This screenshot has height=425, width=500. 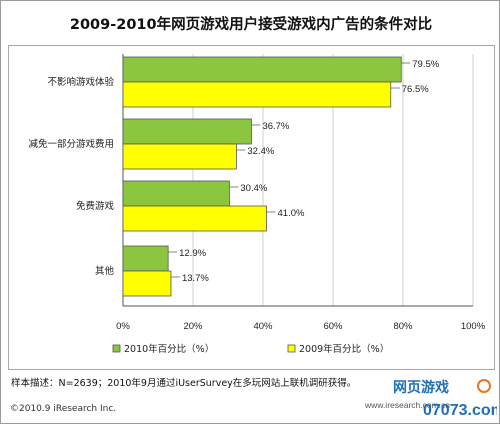 I want to click on copyright-text: ©2010.9 iResearch Inc., so click(x=63, y=409).